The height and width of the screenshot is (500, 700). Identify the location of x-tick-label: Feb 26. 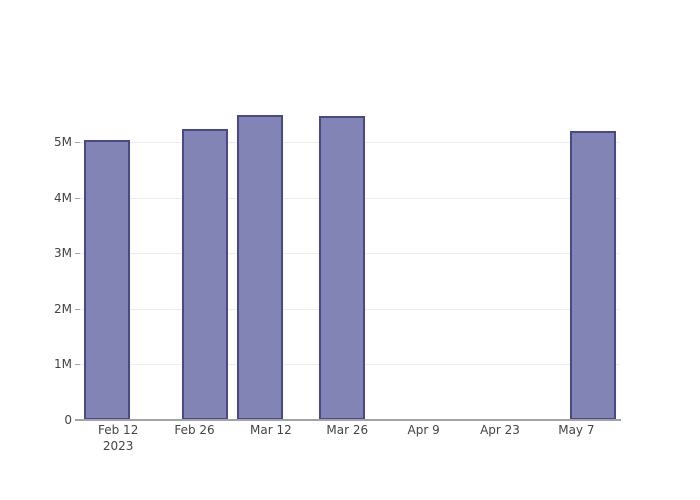
(195, 430).